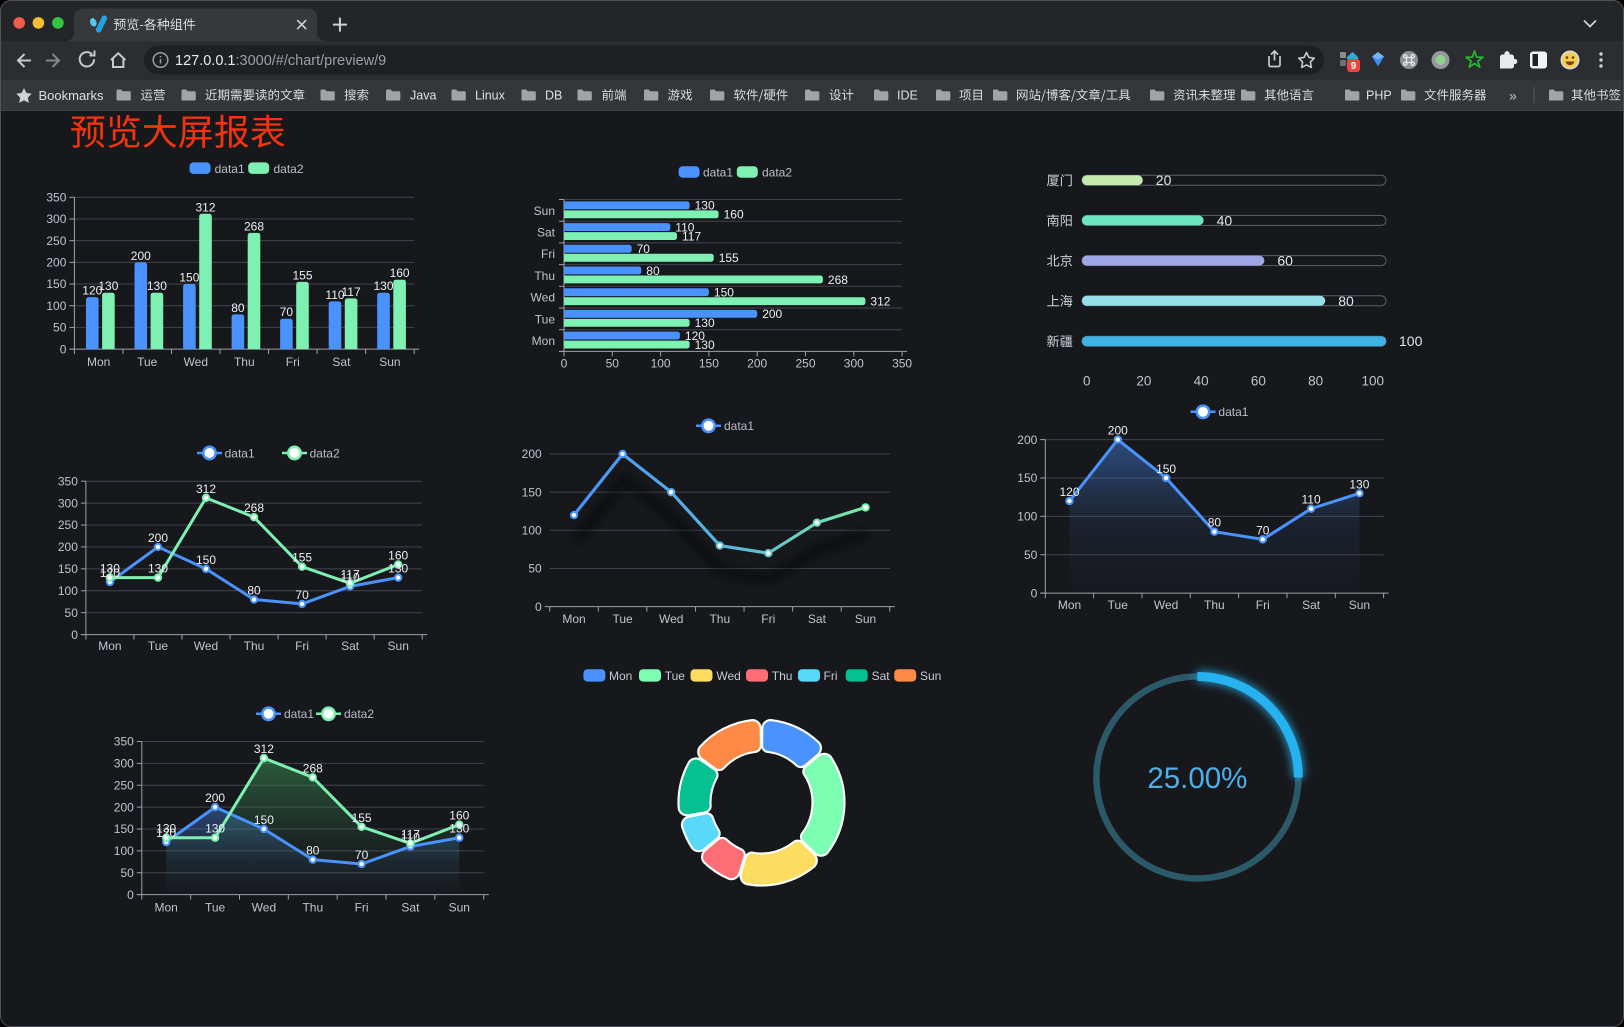 This screenshot has height=1027, width=1624. Describe the element at coordinates (1258, 381) in the screenshot. I see `svg-text: 60` at that location.